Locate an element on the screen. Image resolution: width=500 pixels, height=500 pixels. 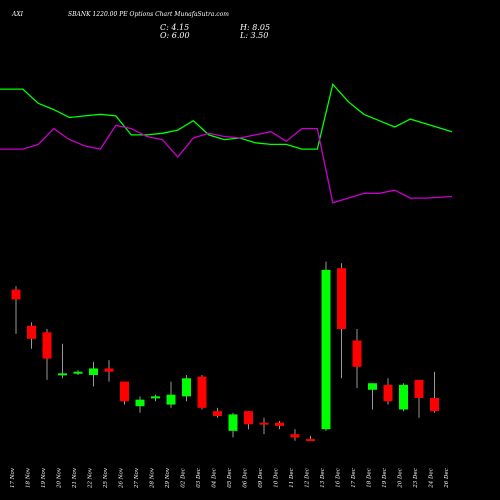
x-tick-label: 02 Dec is located at coordinates (184, 478).